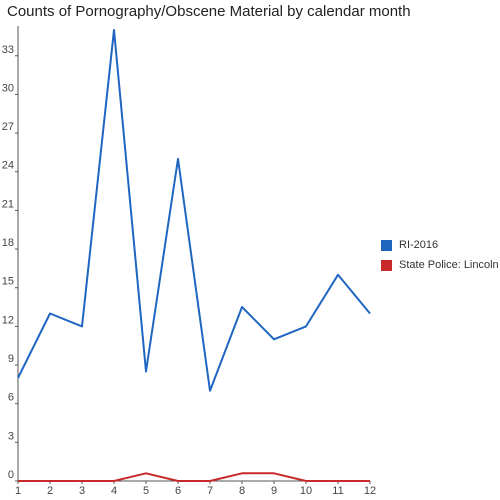 This screenshot has width=500, height=500. I want to click on y-tick-label: 21, so click(8, 204).